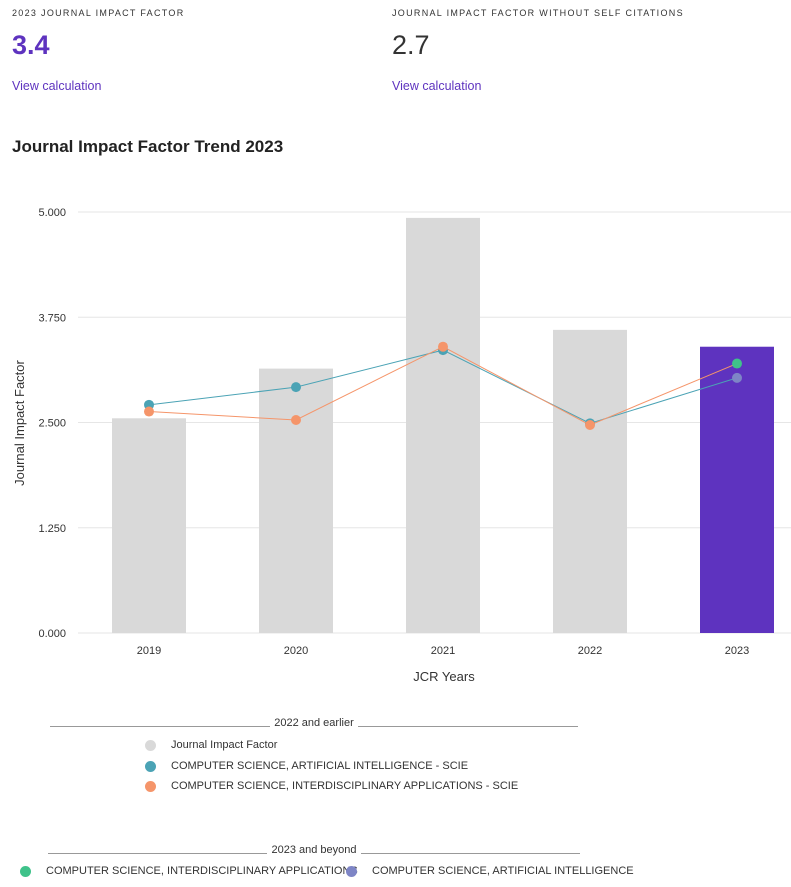  What do you see at coordinates (31, 45) in the screenshot?
I see `metric-value: 3.4` at bounding box center [31, 45].